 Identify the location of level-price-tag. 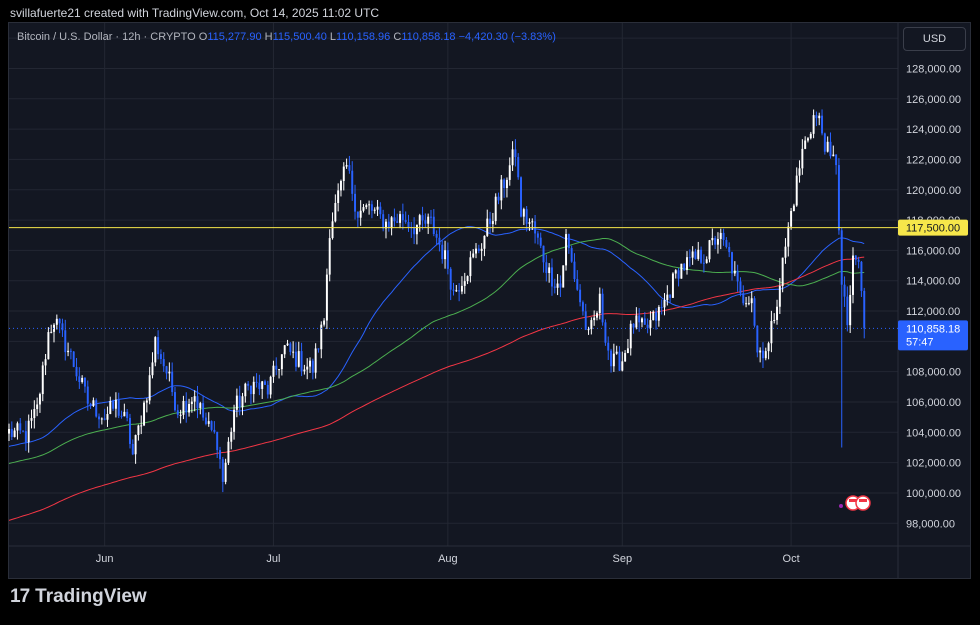
(933, 227).